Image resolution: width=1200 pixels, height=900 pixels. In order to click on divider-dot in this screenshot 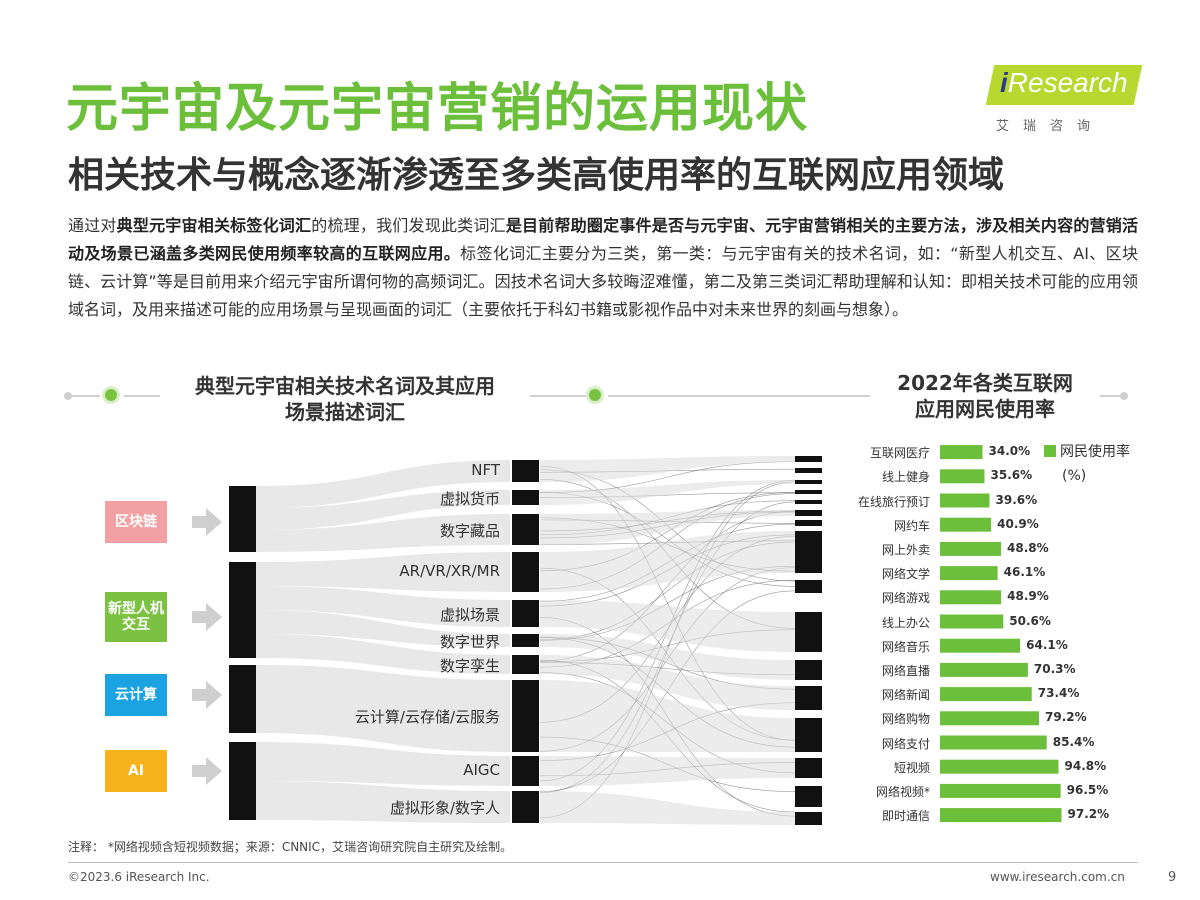, I will do `click(68, 396)`.